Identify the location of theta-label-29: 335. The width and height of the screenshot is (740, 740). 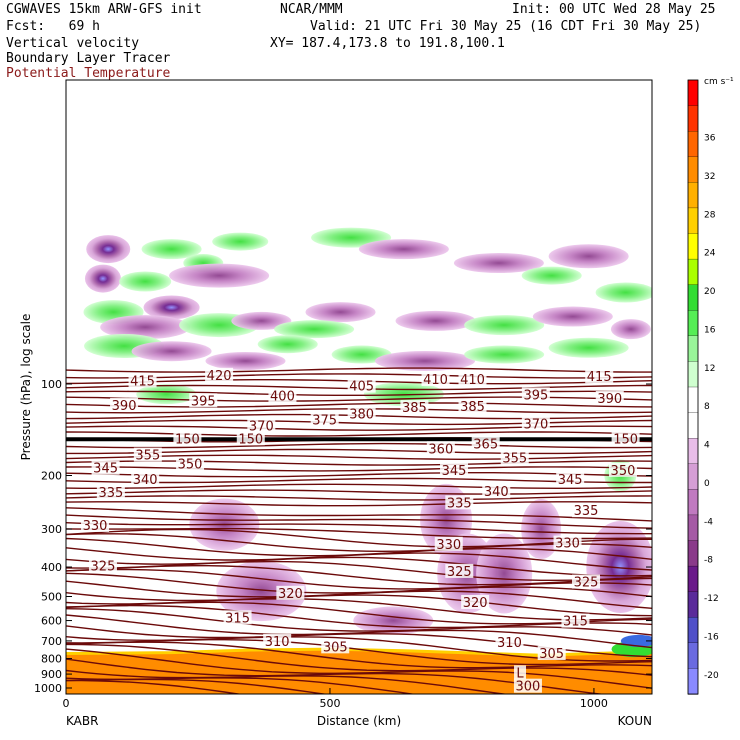
(459, 503).